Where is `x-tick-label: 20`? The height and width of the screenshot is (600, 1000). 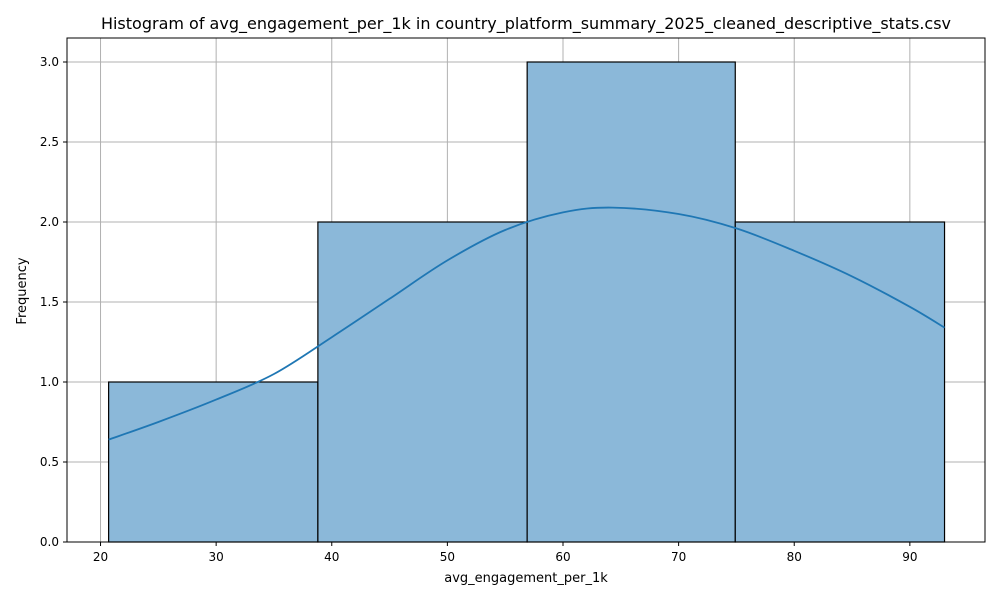 x-tick-label: 20 is located at coordinates (100, 557).